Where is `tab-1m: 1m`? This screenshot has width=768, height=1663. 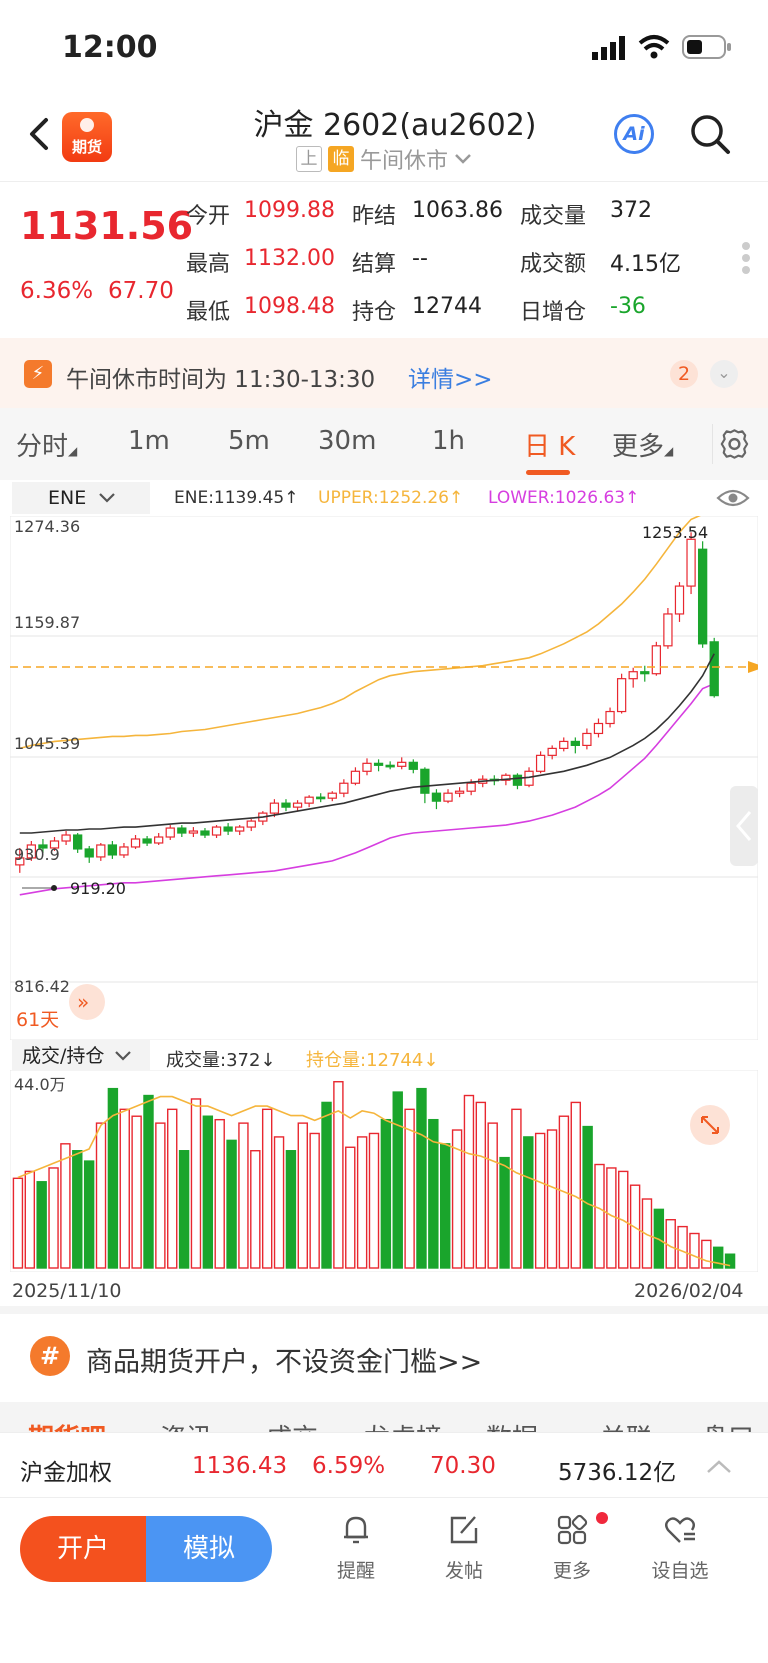
tab-1m: 1m is located at coordinates (149, 441).